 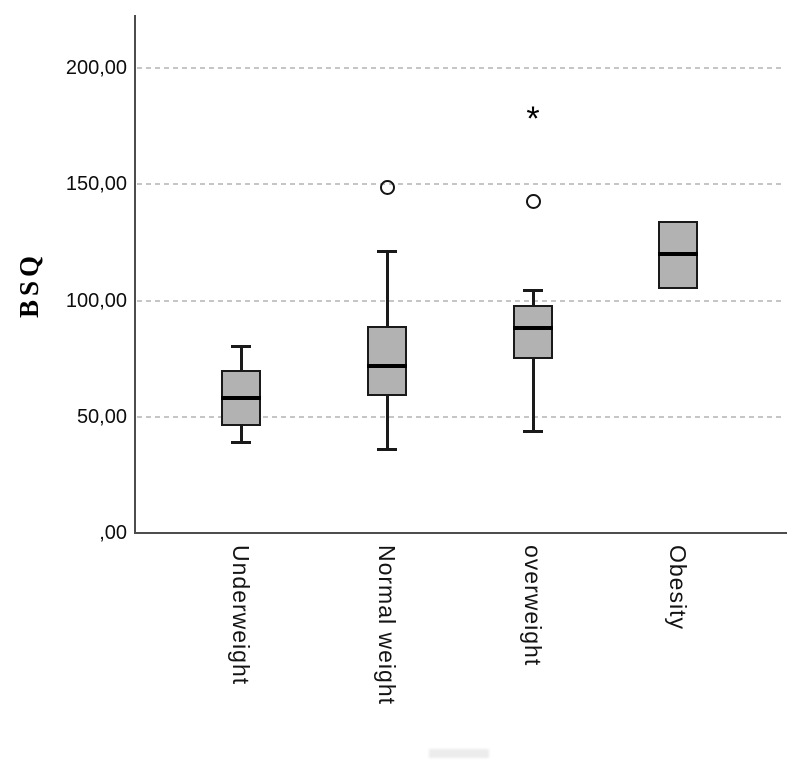 I want to click on y-tick-label: 200,00, so click(x=96, y=68).